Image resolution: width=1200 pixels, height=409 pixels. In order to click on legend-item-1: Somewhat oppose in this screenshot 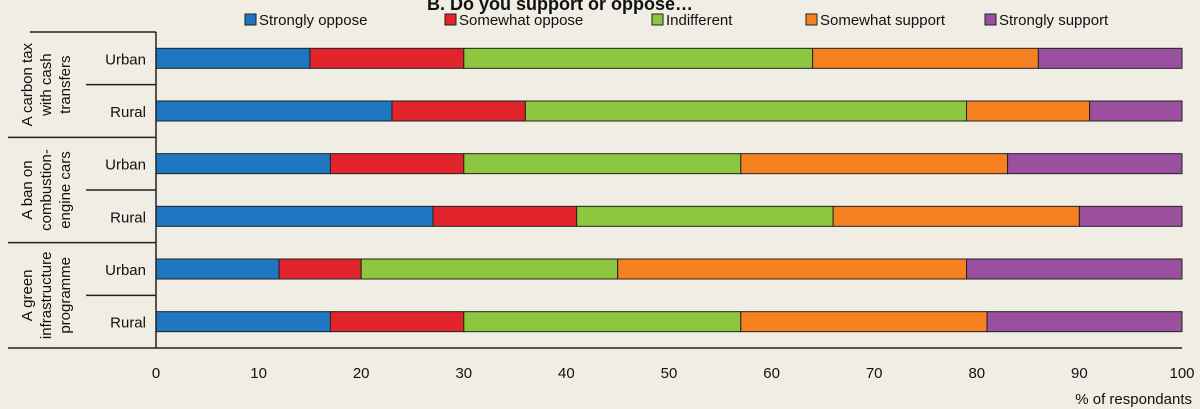, I will do `click(513, 20)`.